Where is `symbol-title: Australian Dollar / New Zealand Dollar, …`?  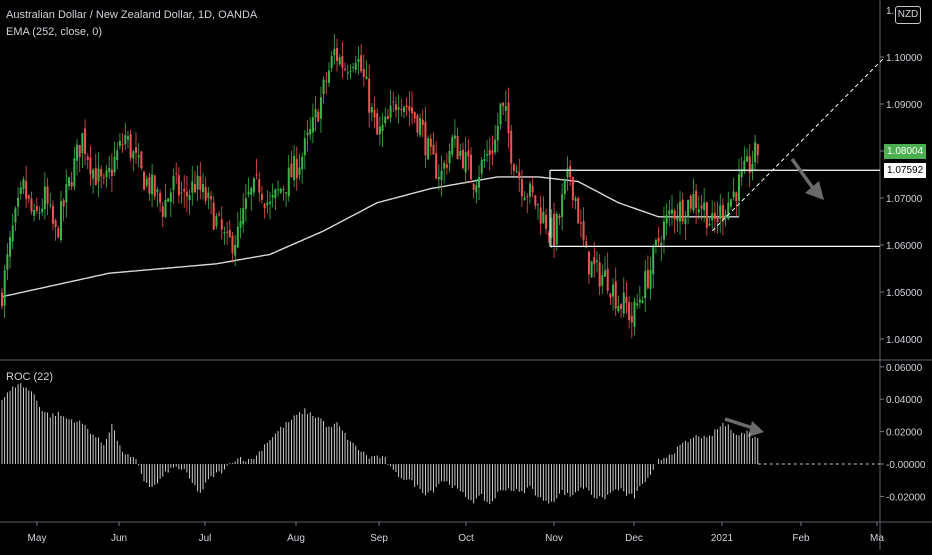 symbol-title: Australian Dollar / New Zealand Dollar, … is located at coordinates (132, 15).